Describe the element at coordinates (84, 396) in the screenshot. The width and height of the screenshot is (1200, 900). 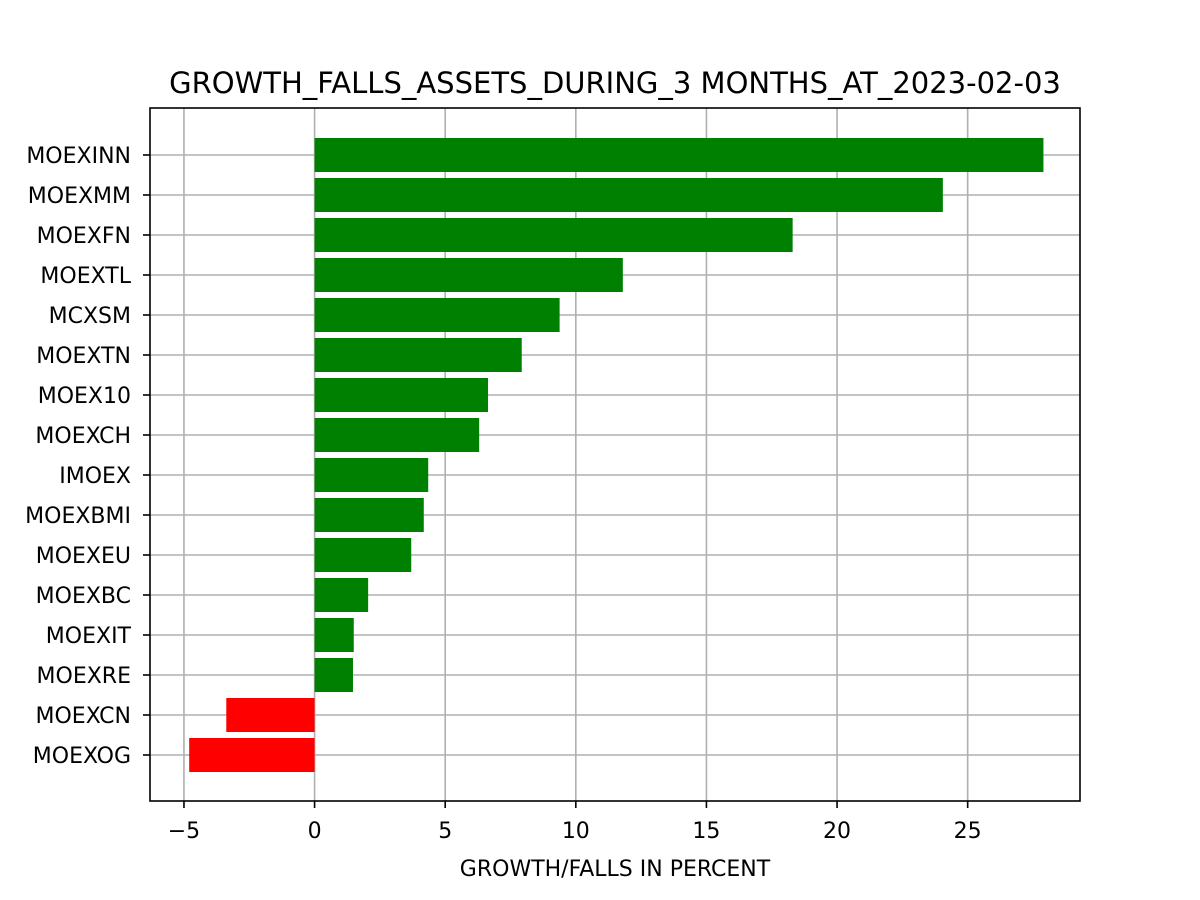
I see `y-tick-label: MOEX10` at that location.